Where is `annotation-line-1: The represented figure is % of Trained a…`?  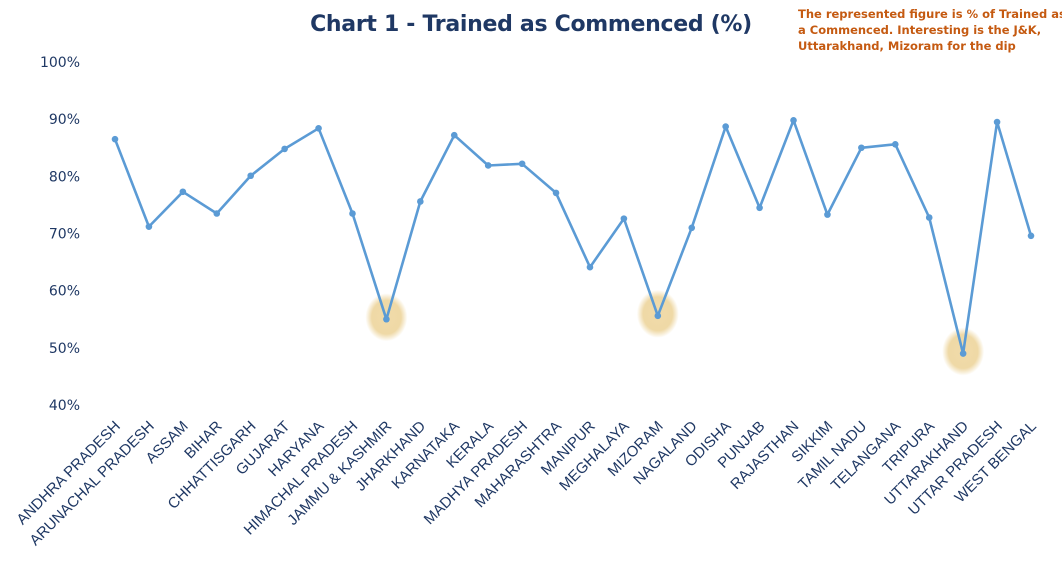 annotation-line-1: The represented figure is % of Trained a… is located at coordinates (930, 14).